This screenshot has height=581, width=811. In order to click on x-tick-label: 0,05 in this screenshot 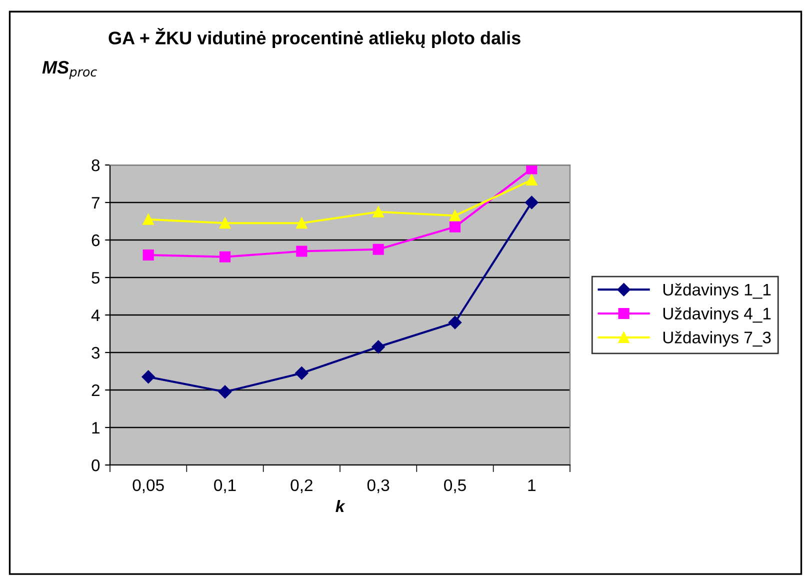, I will do `click(148, 486)`.